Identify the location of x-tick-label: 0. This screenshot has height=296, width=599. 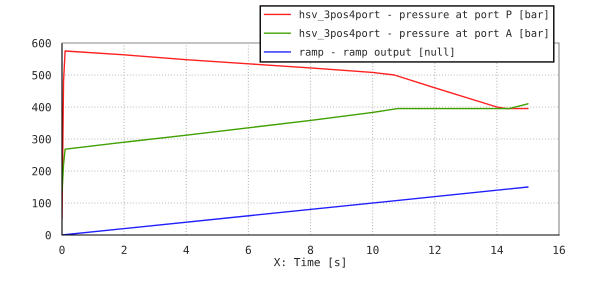
(62, 250).